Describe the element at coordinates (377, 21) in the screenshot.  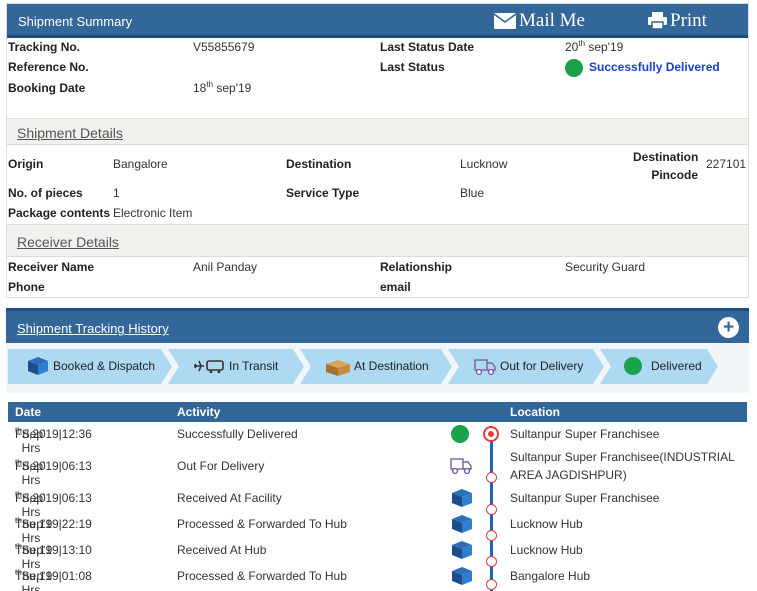
I see `summary-header: Shipment Summary Mail Me Print` at that location.